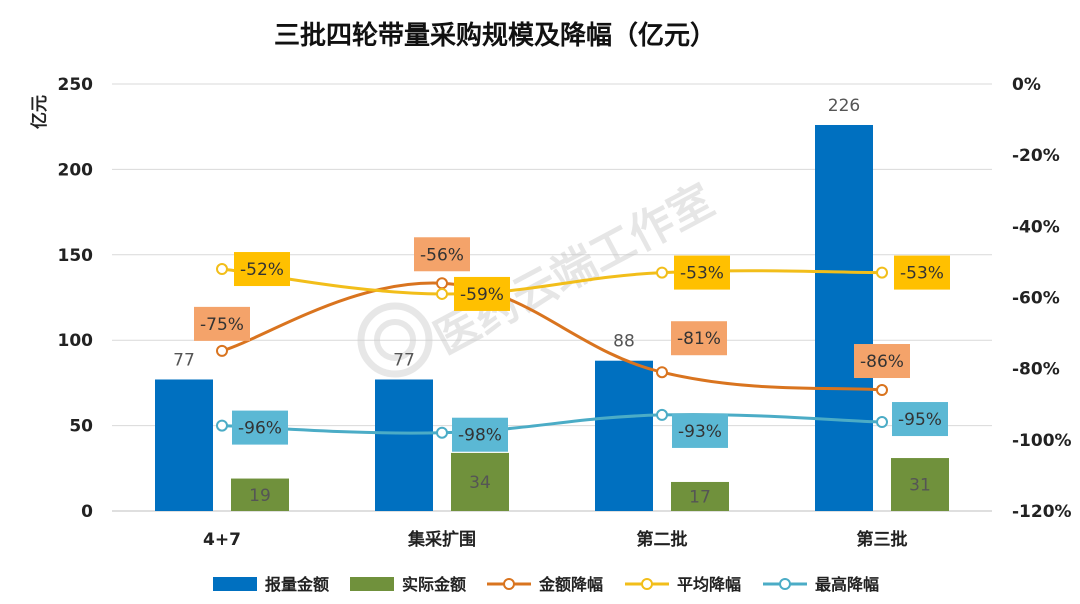  I want to click on y2-tick-label: -40%, so click(1036, 227).